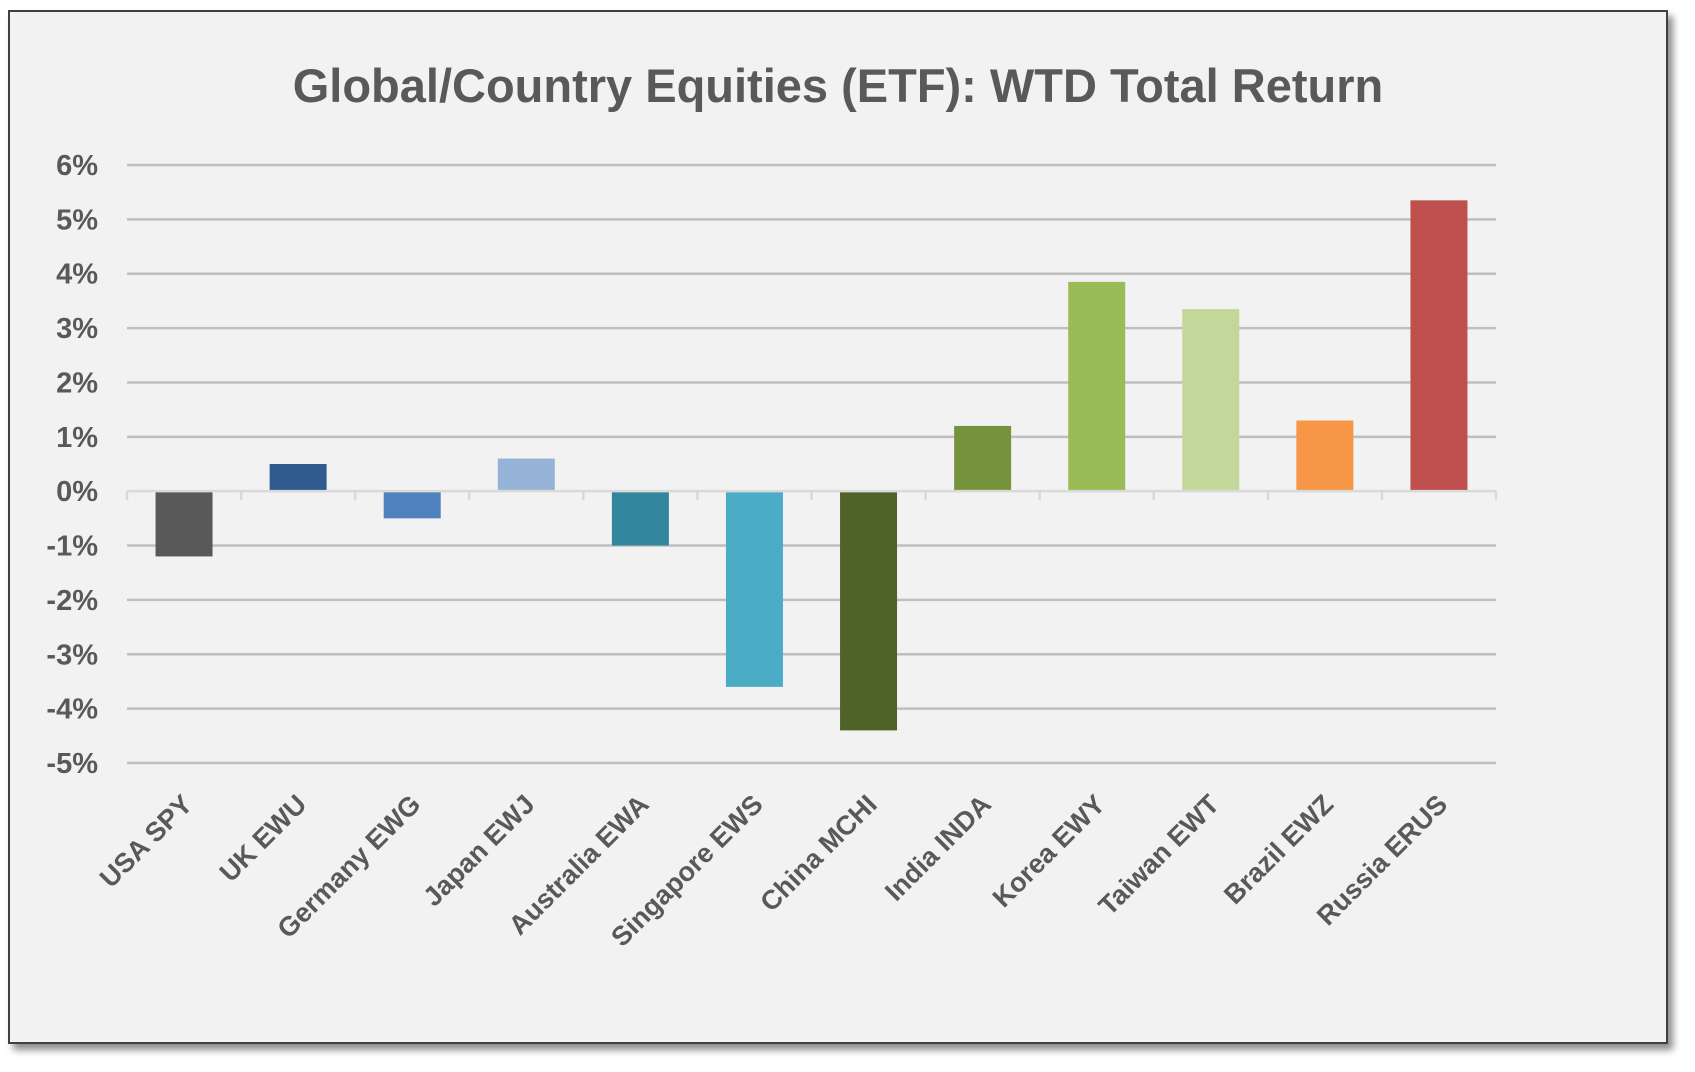 Image resolution: width=1695 pixels, height=1072 pixels. Describe the element at coordinates (77, 166) in the screenshot. I see `y-tick-label: 6%` at that location.